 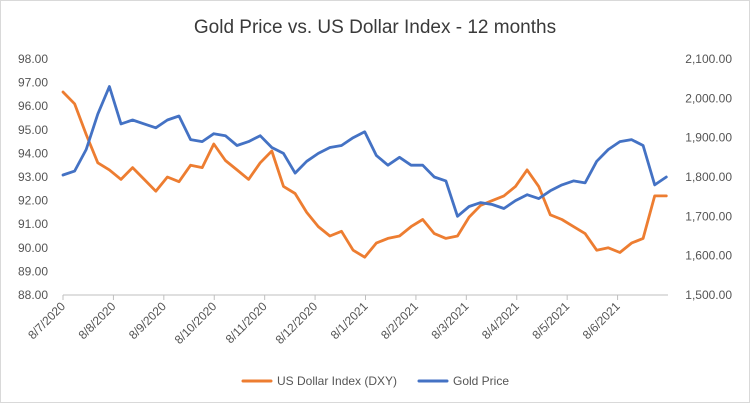 I want to click on right-tick-label: 1,500.00, so click(x=708, y=295).